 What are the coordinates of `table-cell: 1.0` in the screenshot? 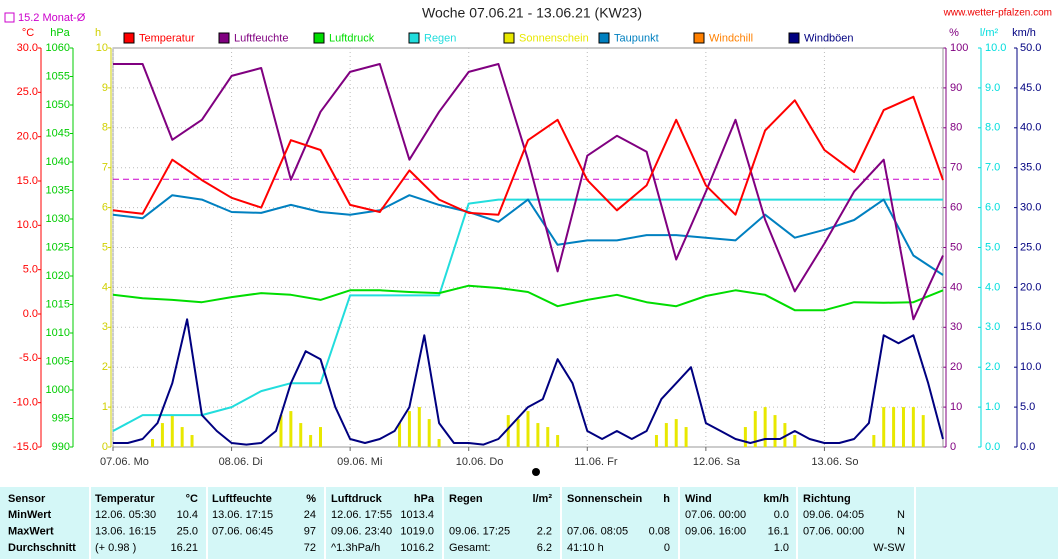 It's located at (781, 548).